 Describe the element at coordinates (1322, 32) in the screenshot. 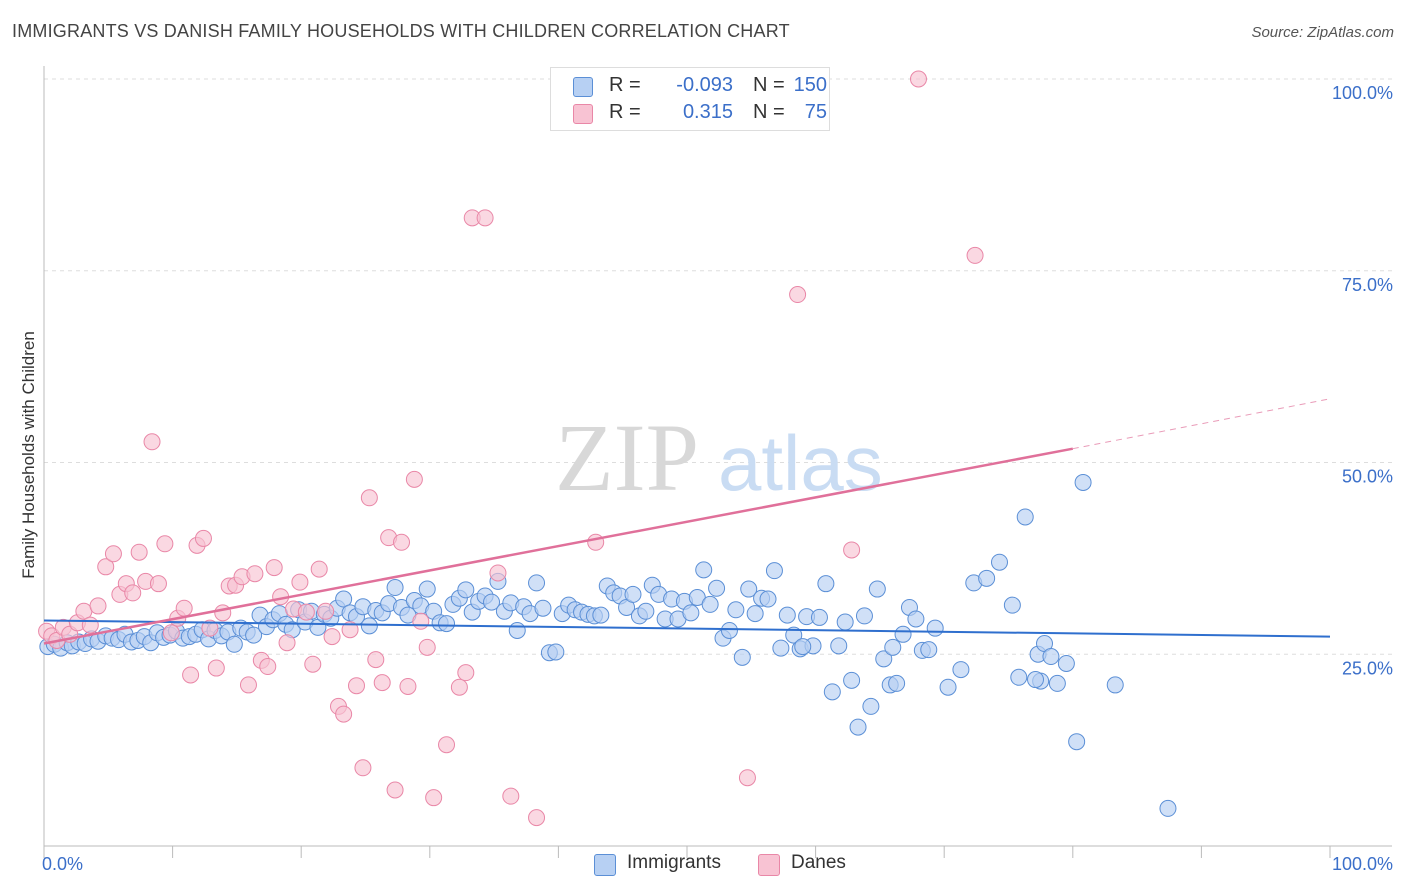

I see `source-note: Source: ZipAtlas.com` at that location.